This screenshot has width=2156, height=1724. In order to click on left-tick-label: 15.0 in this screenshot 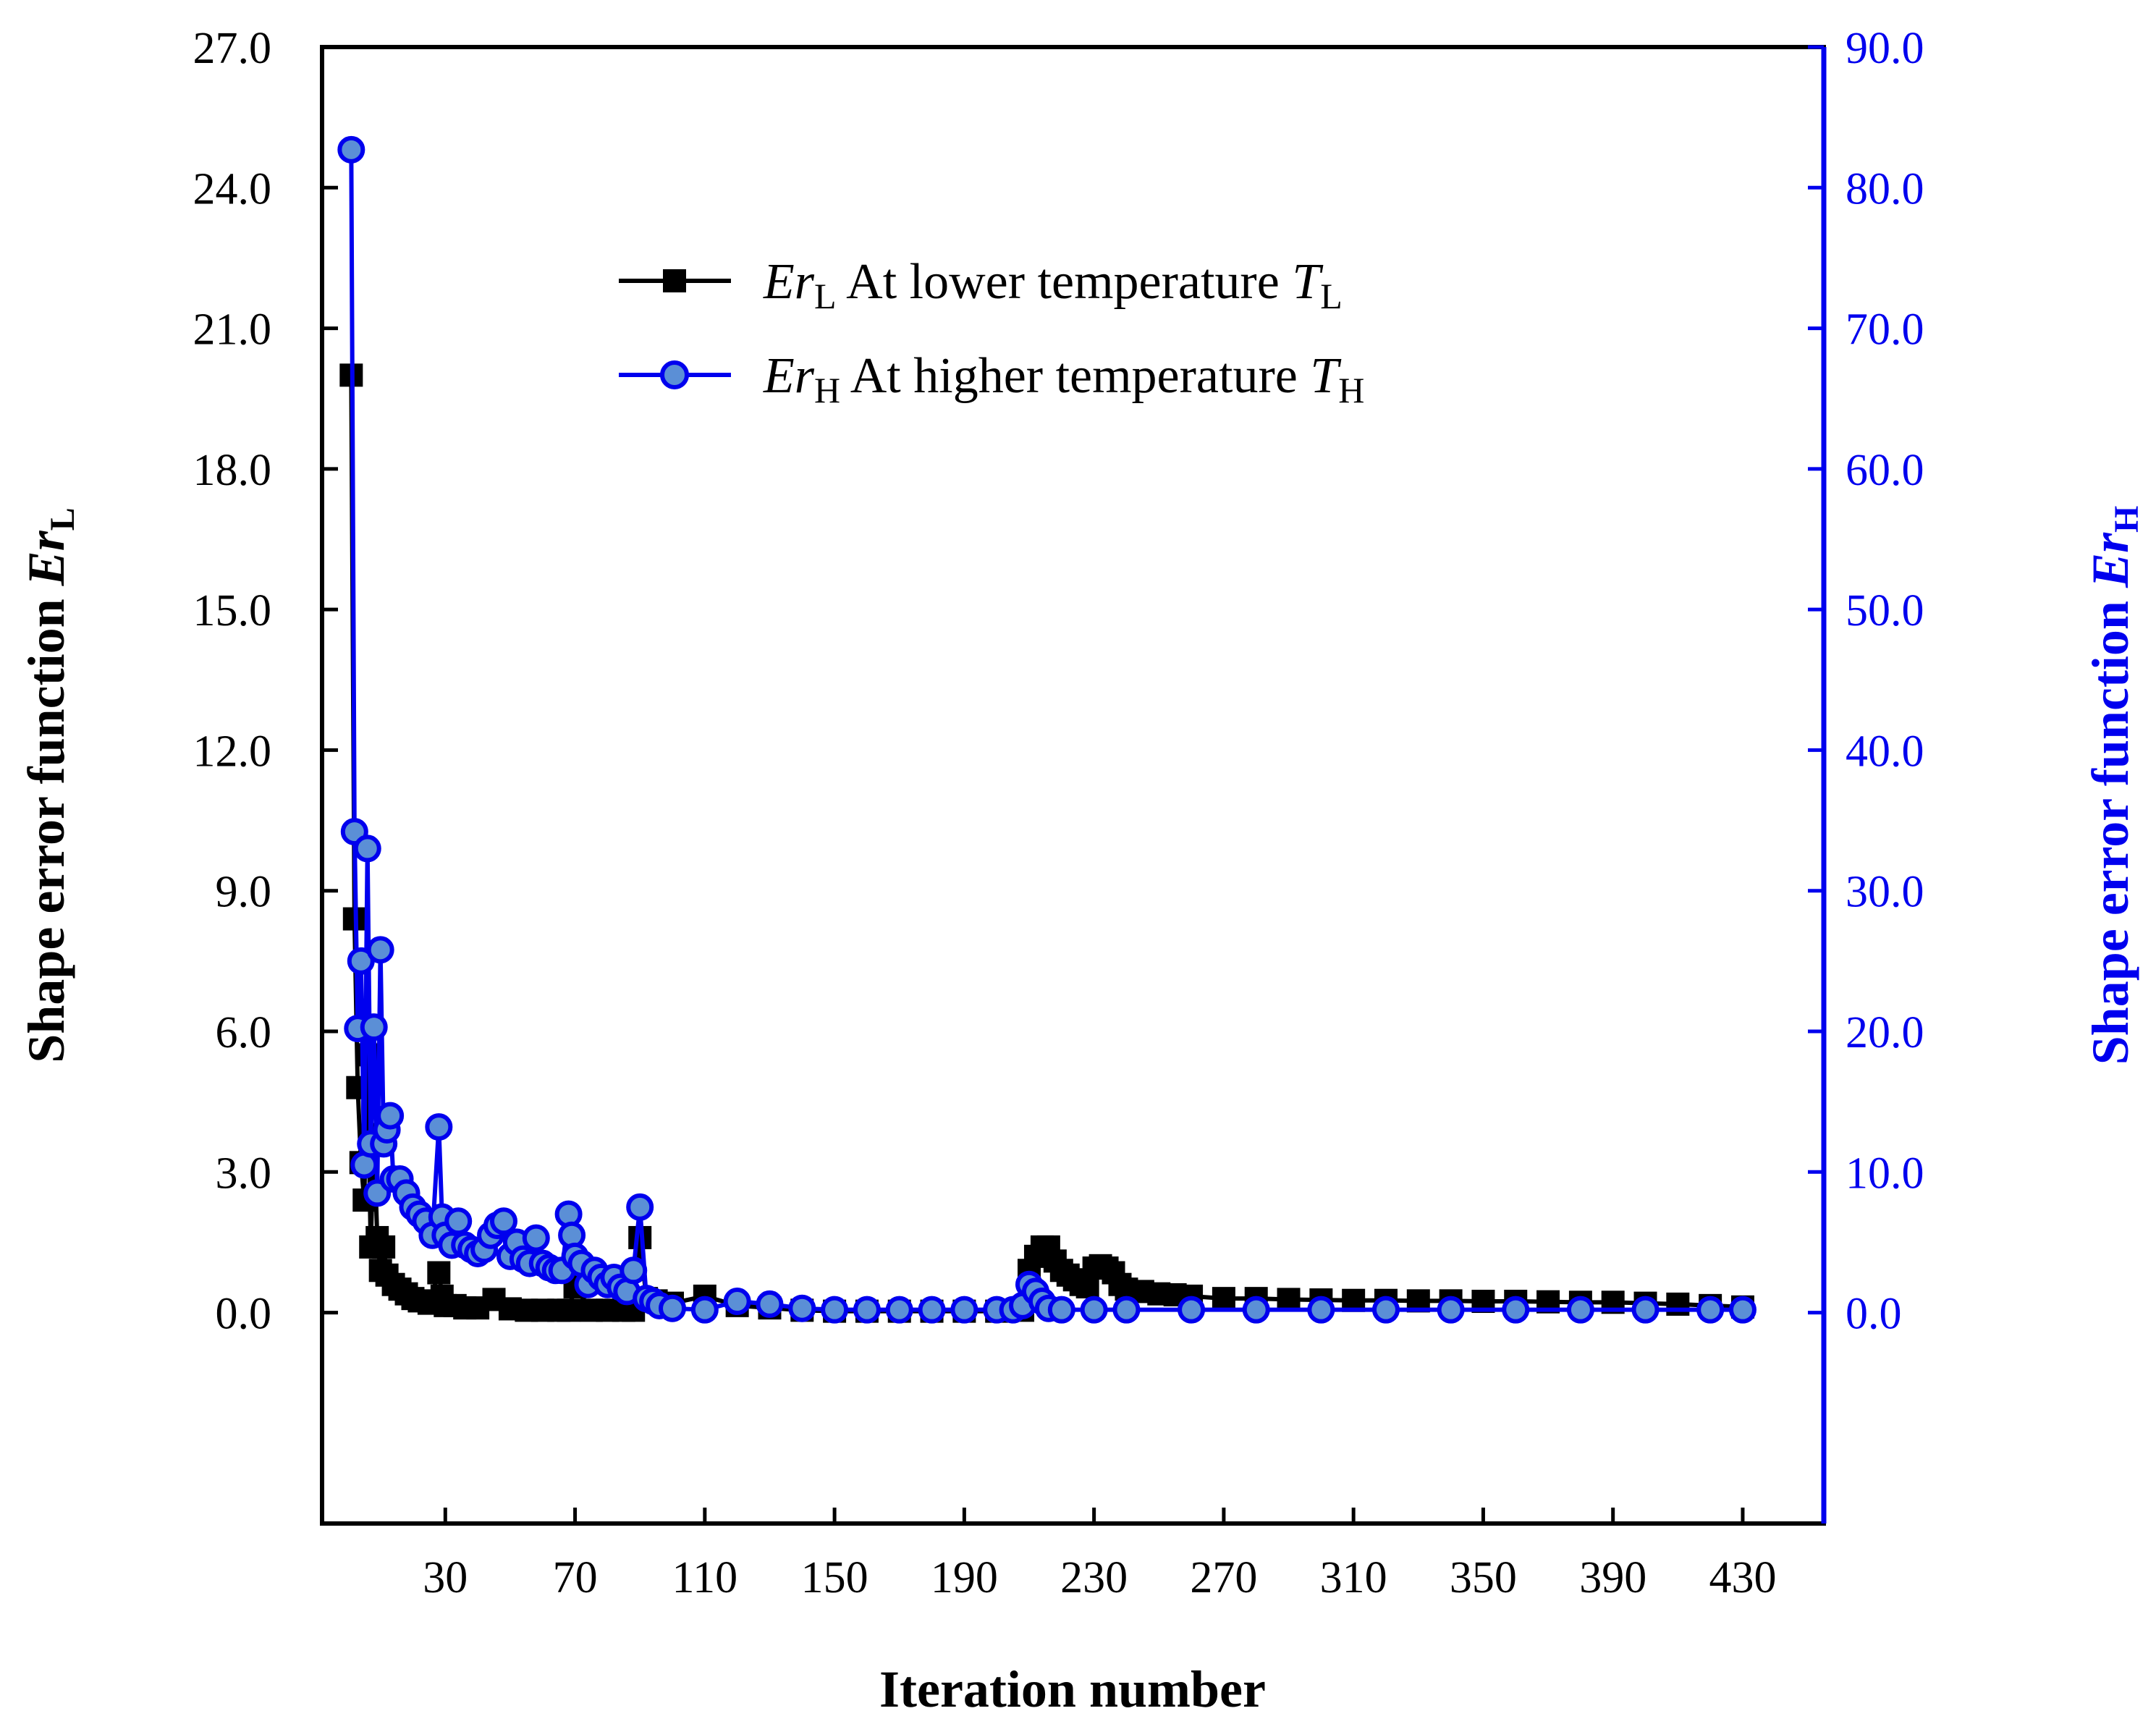, I will do `click(232, 610)`.